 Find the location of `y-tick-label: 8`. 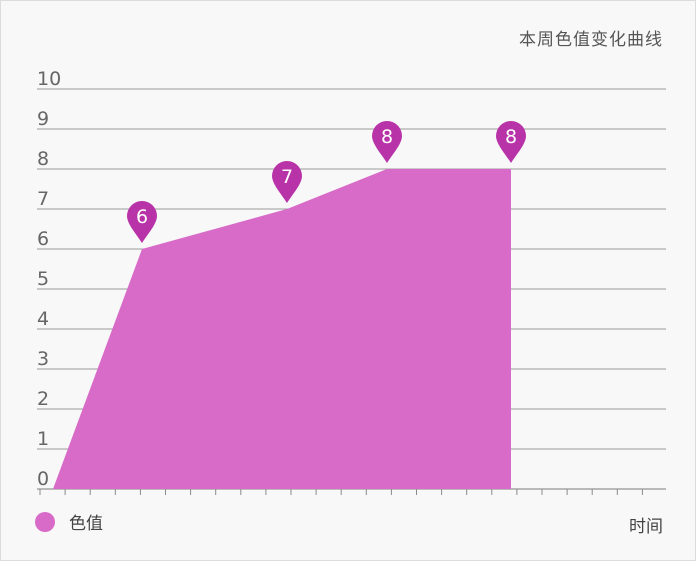

y-tick-label: 8 is located at coordinates (43, 159).